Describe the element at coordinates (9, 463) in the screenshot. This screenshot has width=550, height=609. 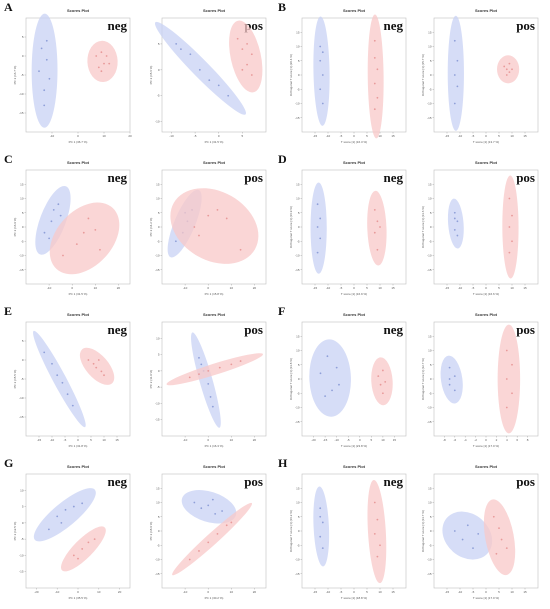
I see `panel-label-g: G` at that location.